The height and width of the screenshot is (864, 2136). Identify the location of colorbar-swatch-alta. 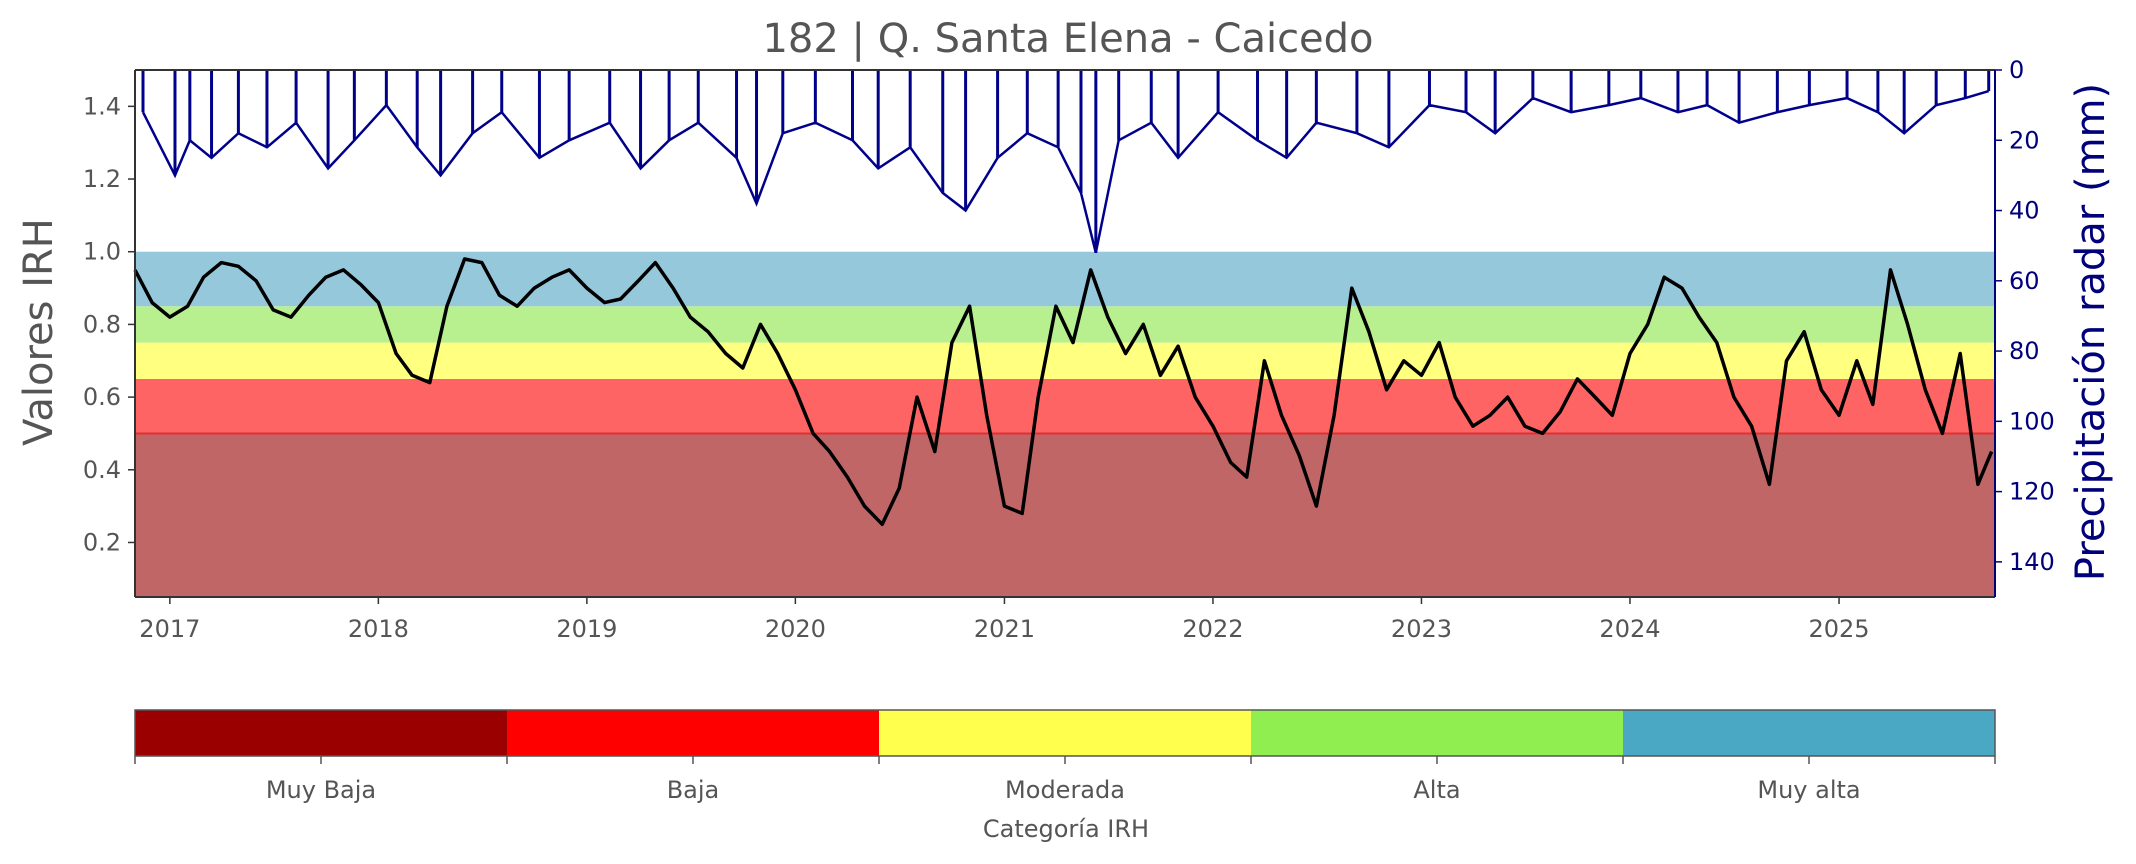
(1437, 733).